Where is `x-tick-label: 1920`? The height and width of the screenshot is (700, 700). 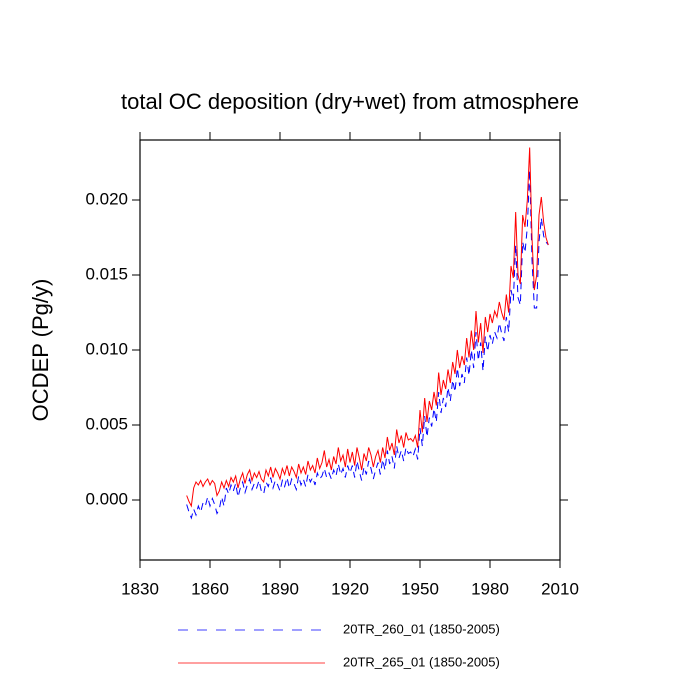
x-tick-label: 1920 is located at coordinates (350, 588).